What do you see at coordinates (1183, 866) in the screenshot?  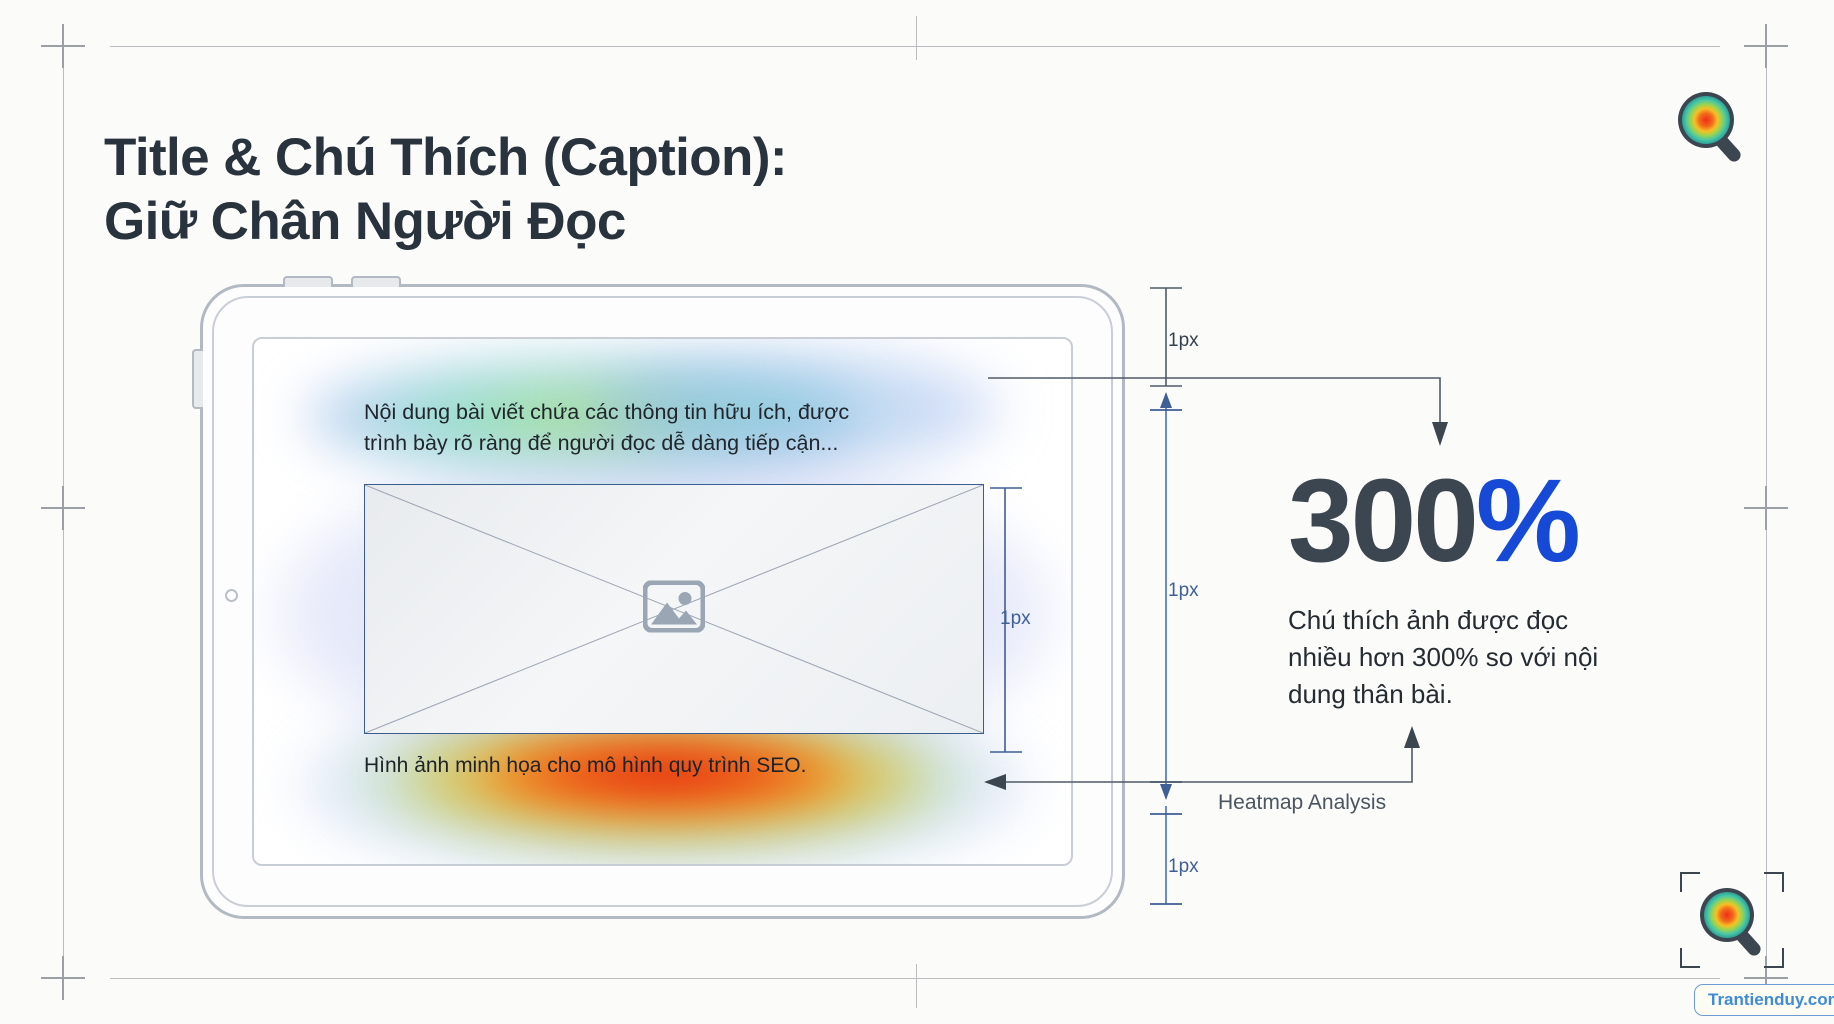 I see `measure-label-bottom-gap: 1px` at bounding box center [1183, 866].